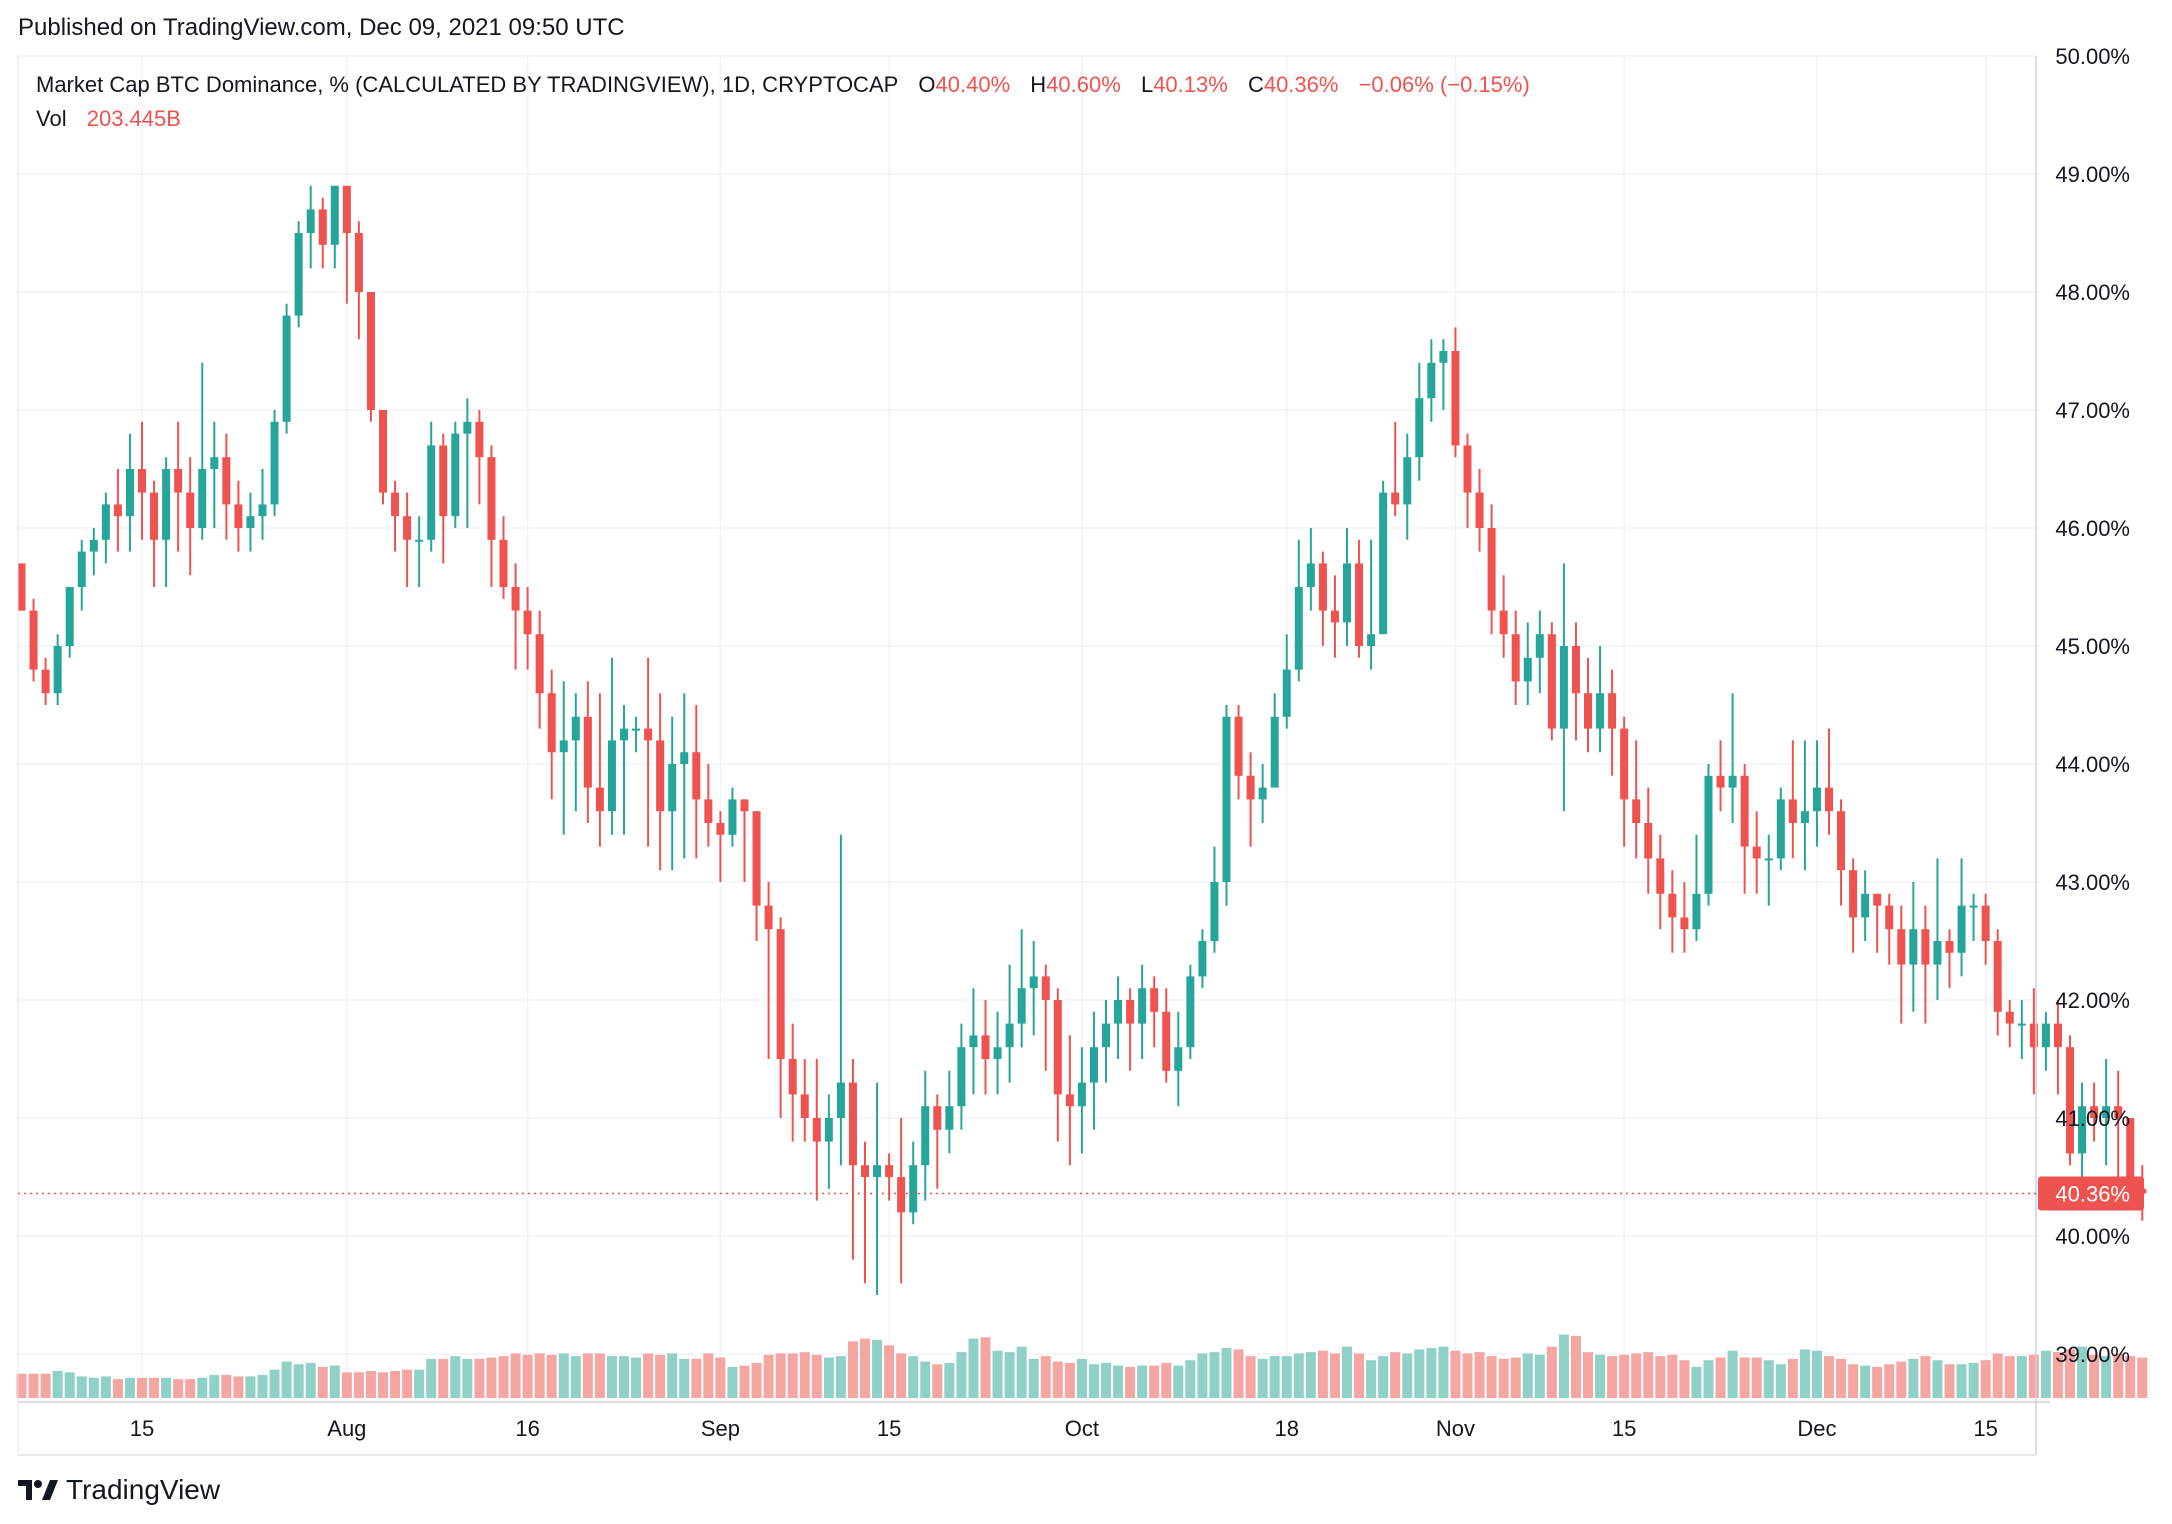 Image resolution: width=2172 pixels, height=1524 pixels. What do you see at coordinates (1190, 84) in the screenshot?
I see `low-value: 40.13%` at bounding box center [1190, 84].